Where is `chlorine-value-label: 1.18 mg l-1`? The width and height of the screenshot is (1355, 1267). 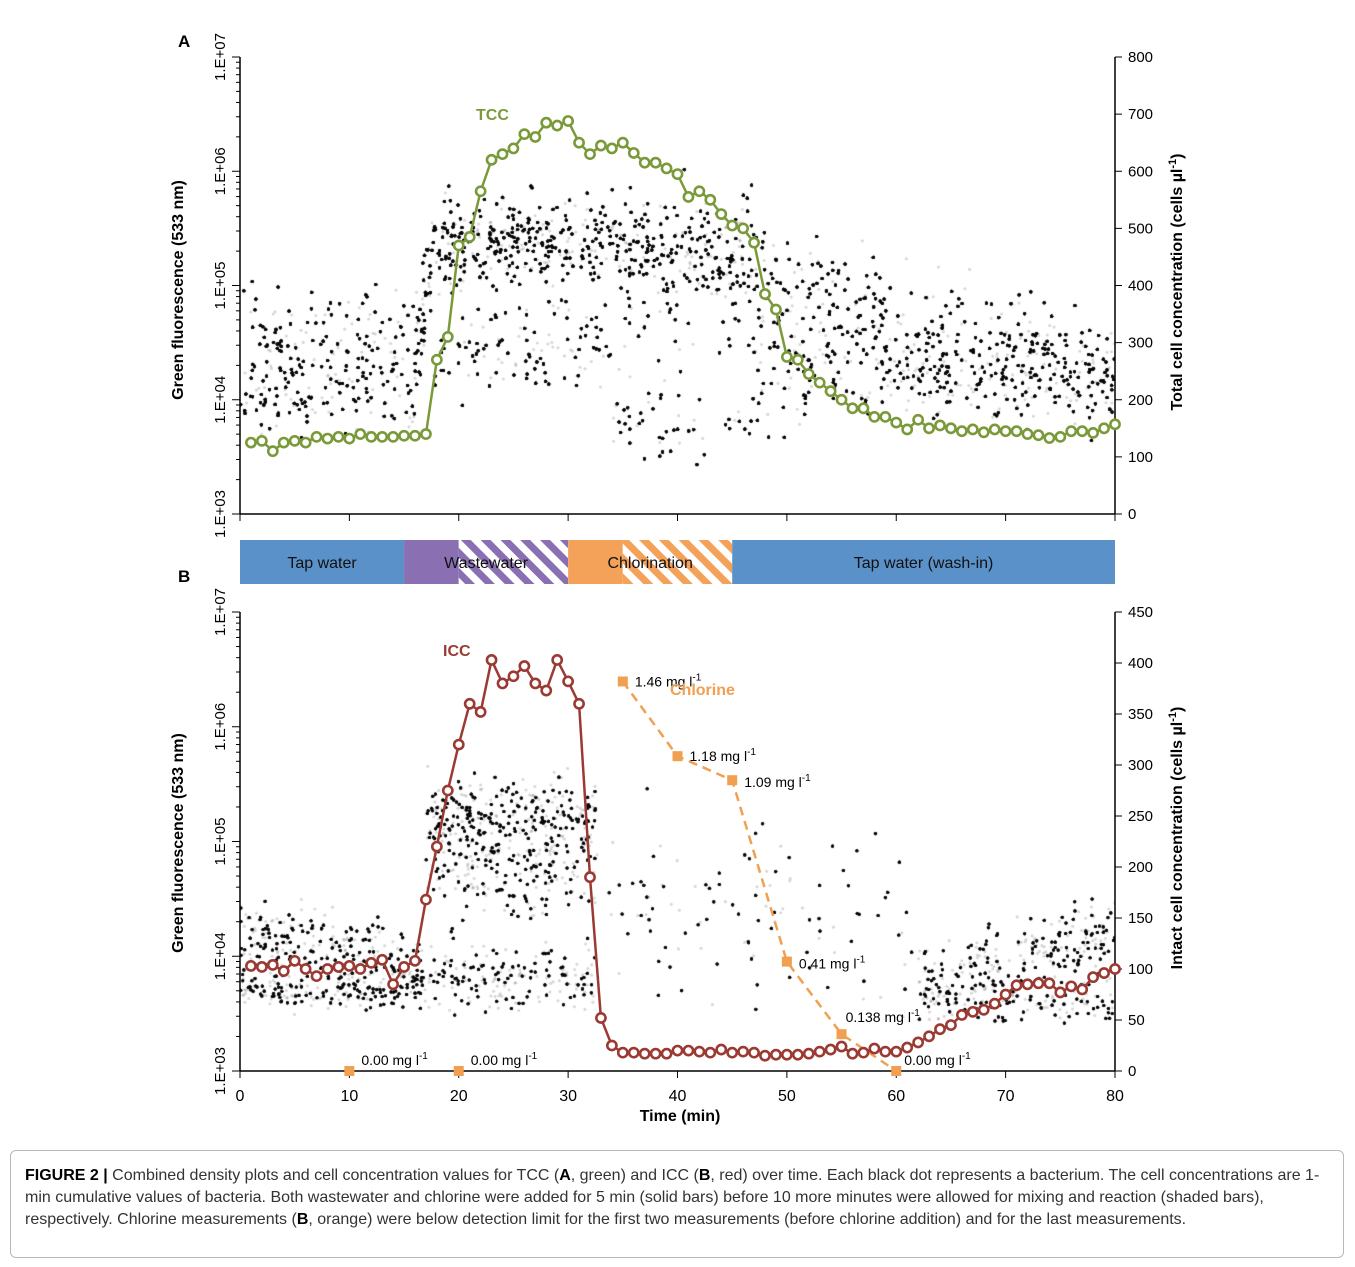
chlorine-value-label: 1.18 mg l-1 is located at coordinates (723, 755).